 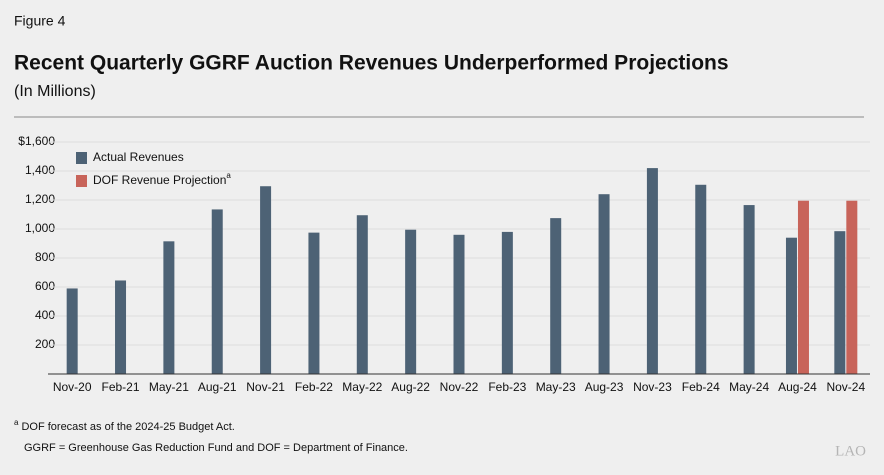 I want to click on logo: LAO, so click(x=850, y=451).